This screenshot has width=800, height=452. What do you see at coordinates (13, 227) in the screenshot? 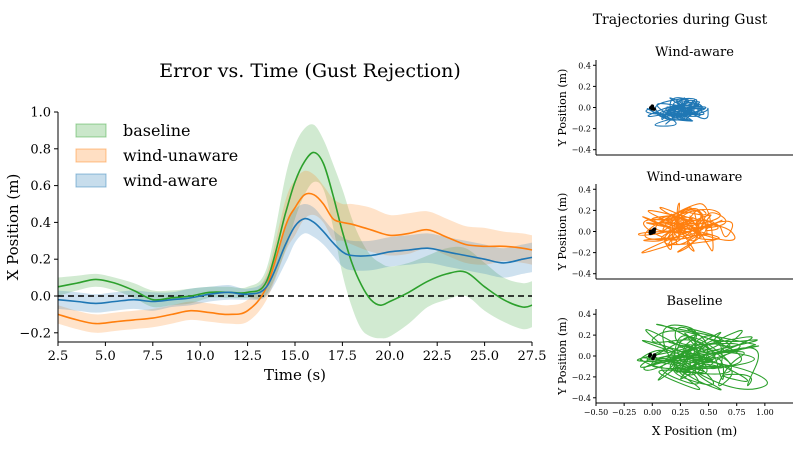
I see `y-axis-label: X Position (m)` at bounding box center [13, 227].